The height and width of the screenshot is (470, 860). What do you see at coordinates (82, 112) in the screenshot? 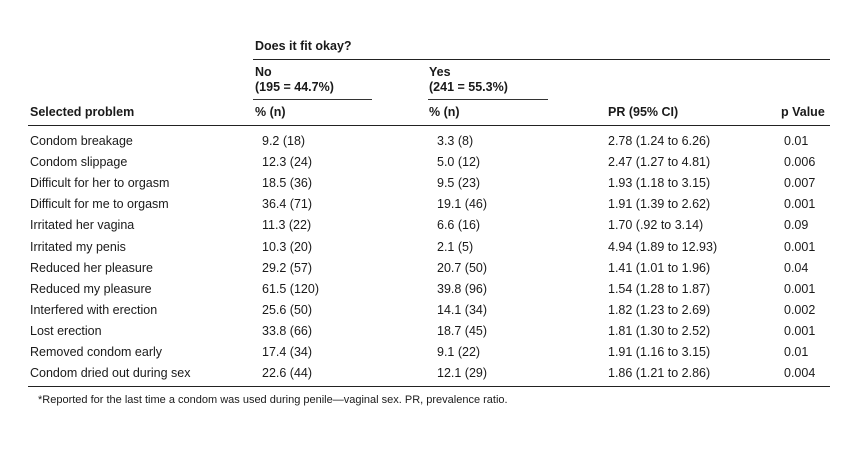
I see `header-selected-problem: Selected problem` at bounding box center [82, 112].